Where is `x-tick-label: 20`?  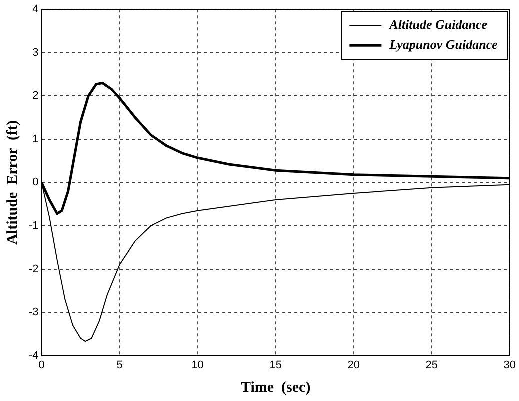 x-tick-label: 20 is located at coordinates (354, 365).